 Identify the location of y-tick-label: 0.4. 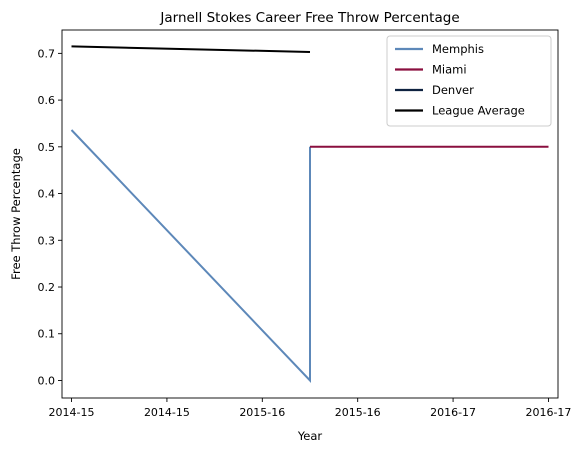
(47, 194).